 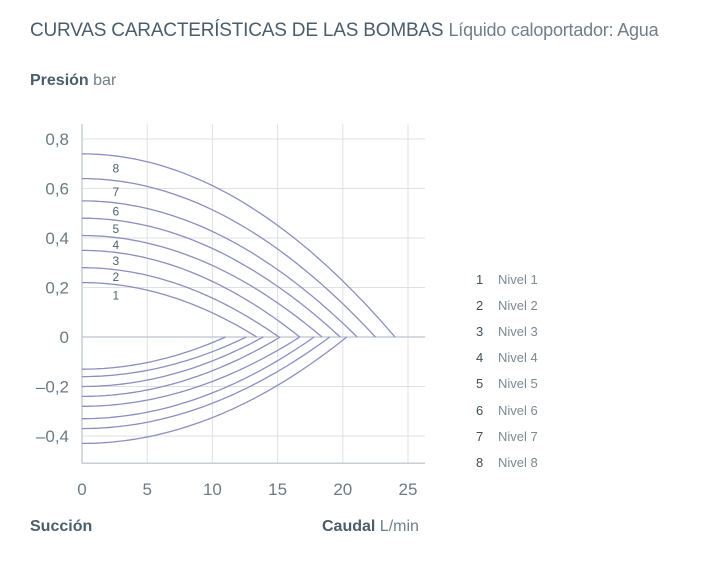 What do you see at coordinates (212, 489) in the screenshot?
I see `x-tick-label: 10` at bounding box center [212, 489].